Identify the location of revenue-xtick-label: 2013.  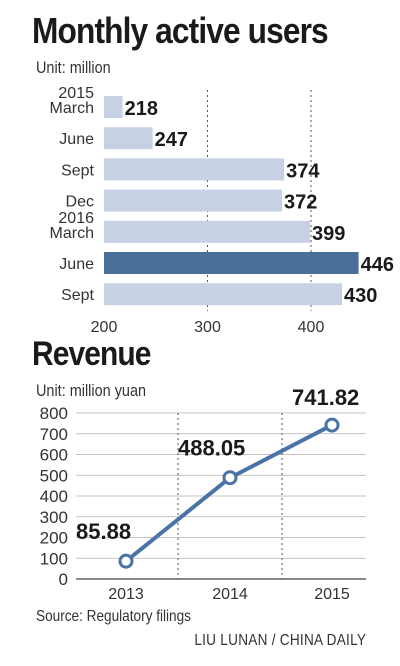
(126, 594).